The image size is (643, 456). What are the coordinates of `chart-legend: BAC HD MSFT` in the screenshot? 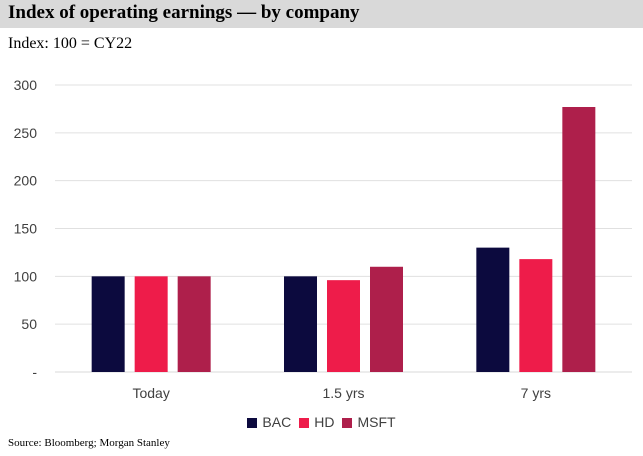 It's located at (321, 422).